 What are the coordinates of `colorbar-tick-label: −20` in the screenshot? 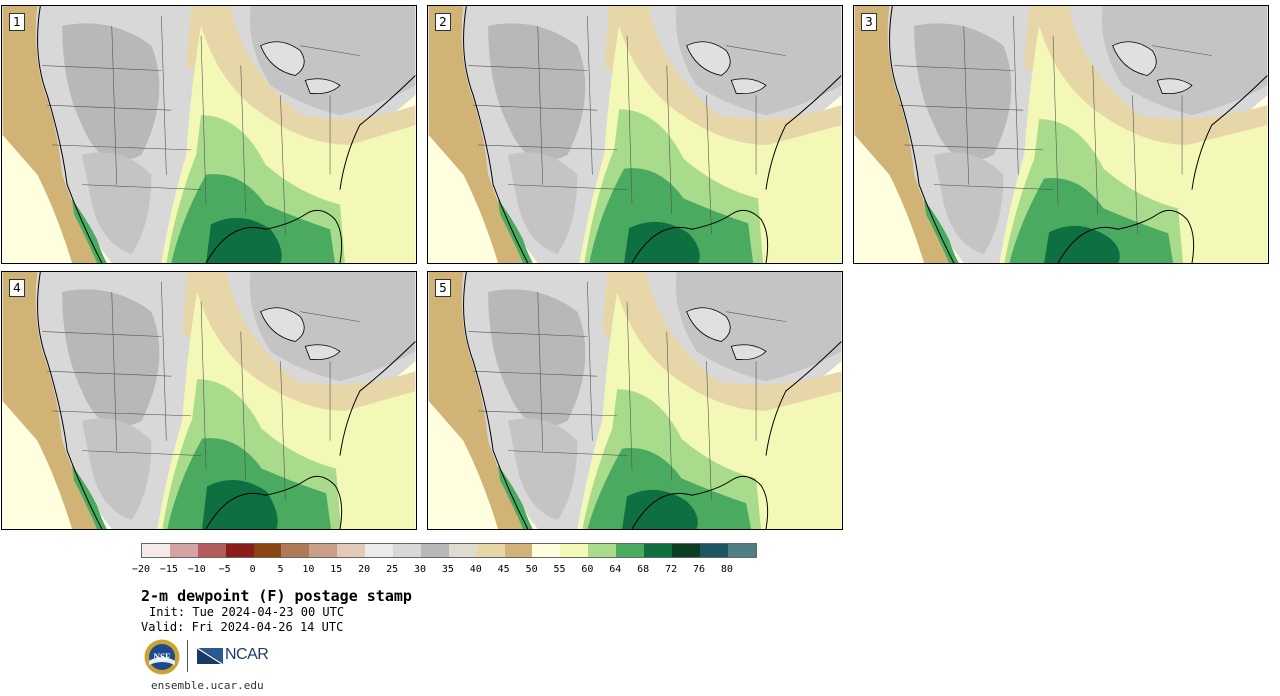 It's located at (141, 569).